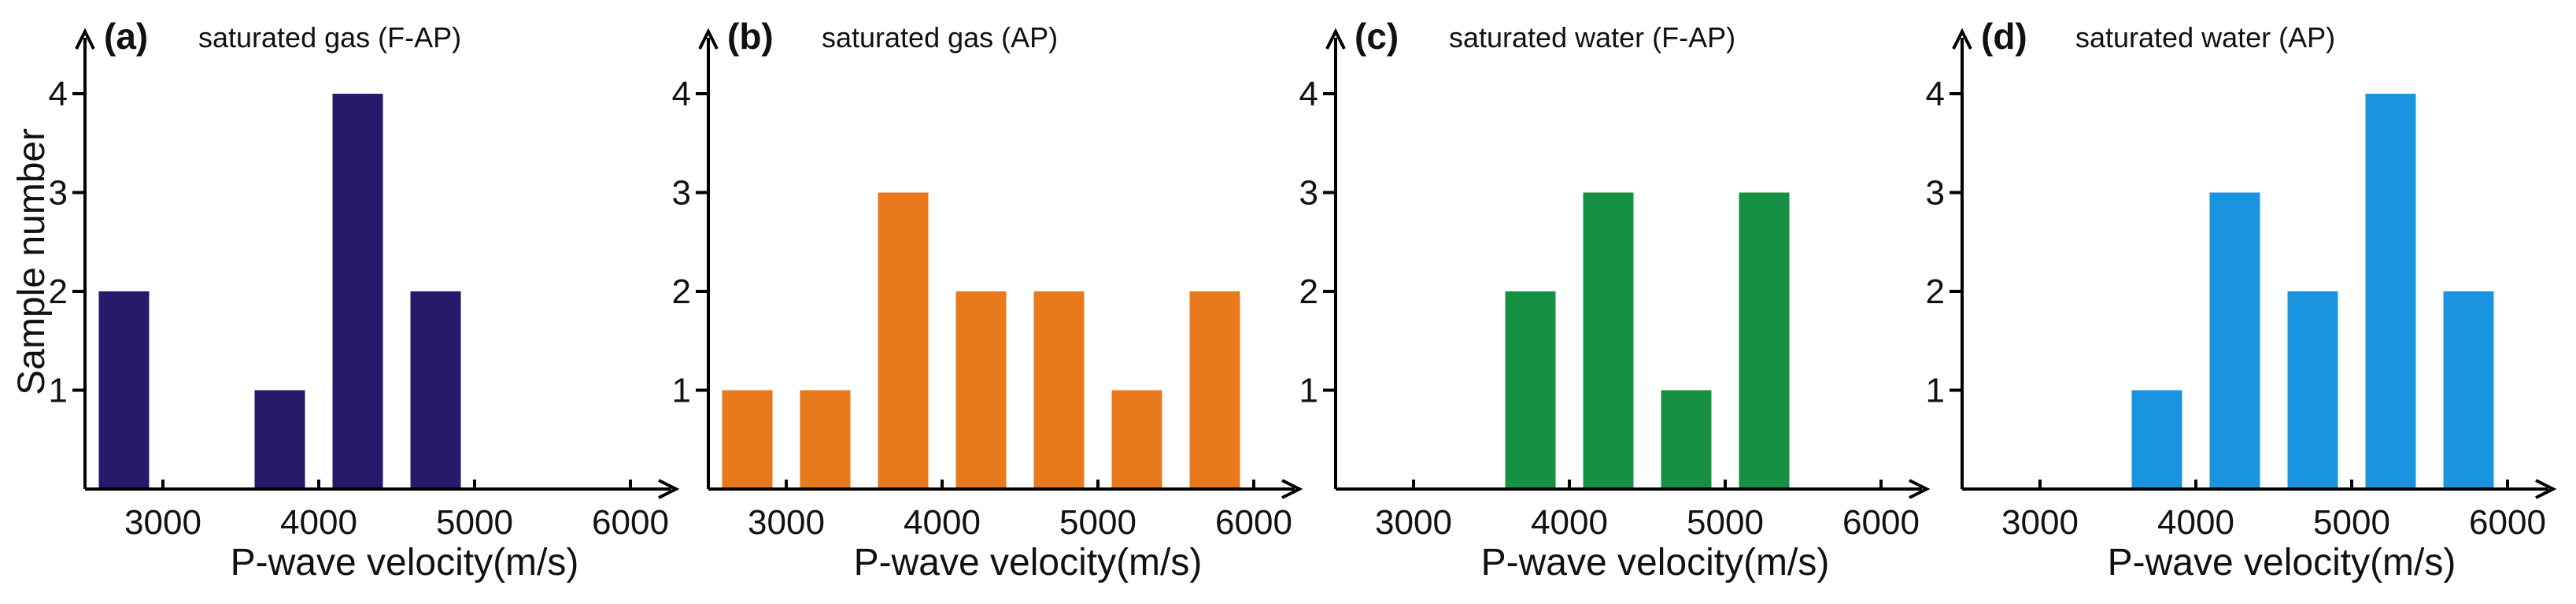 This screenshot has height=604, width=2576. I want to click on panel-letter: (c), so click(1377, 36).